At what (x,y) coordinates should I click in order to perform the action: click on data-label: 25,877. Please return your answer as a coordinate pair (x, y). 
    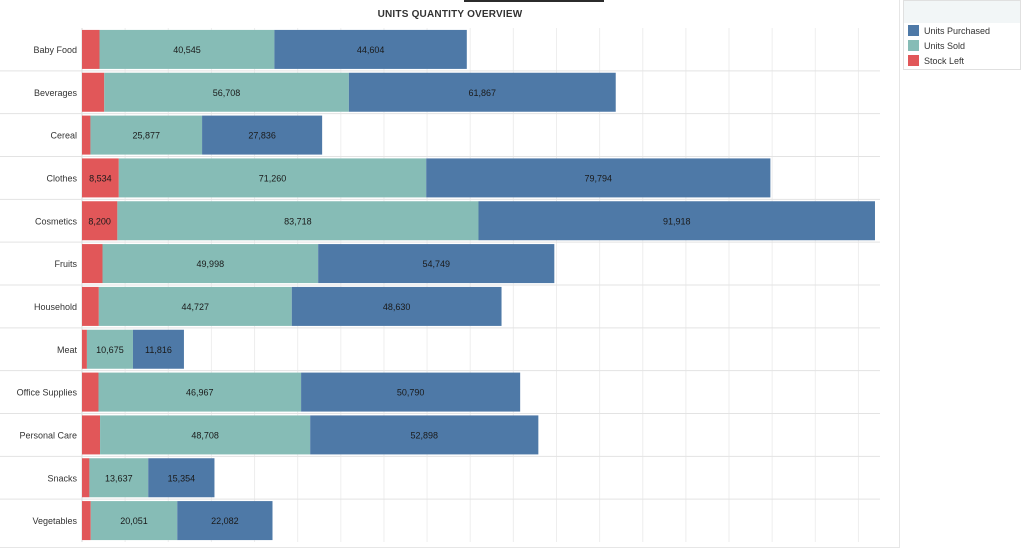
    Looking at the image, I should click on (146, 136).